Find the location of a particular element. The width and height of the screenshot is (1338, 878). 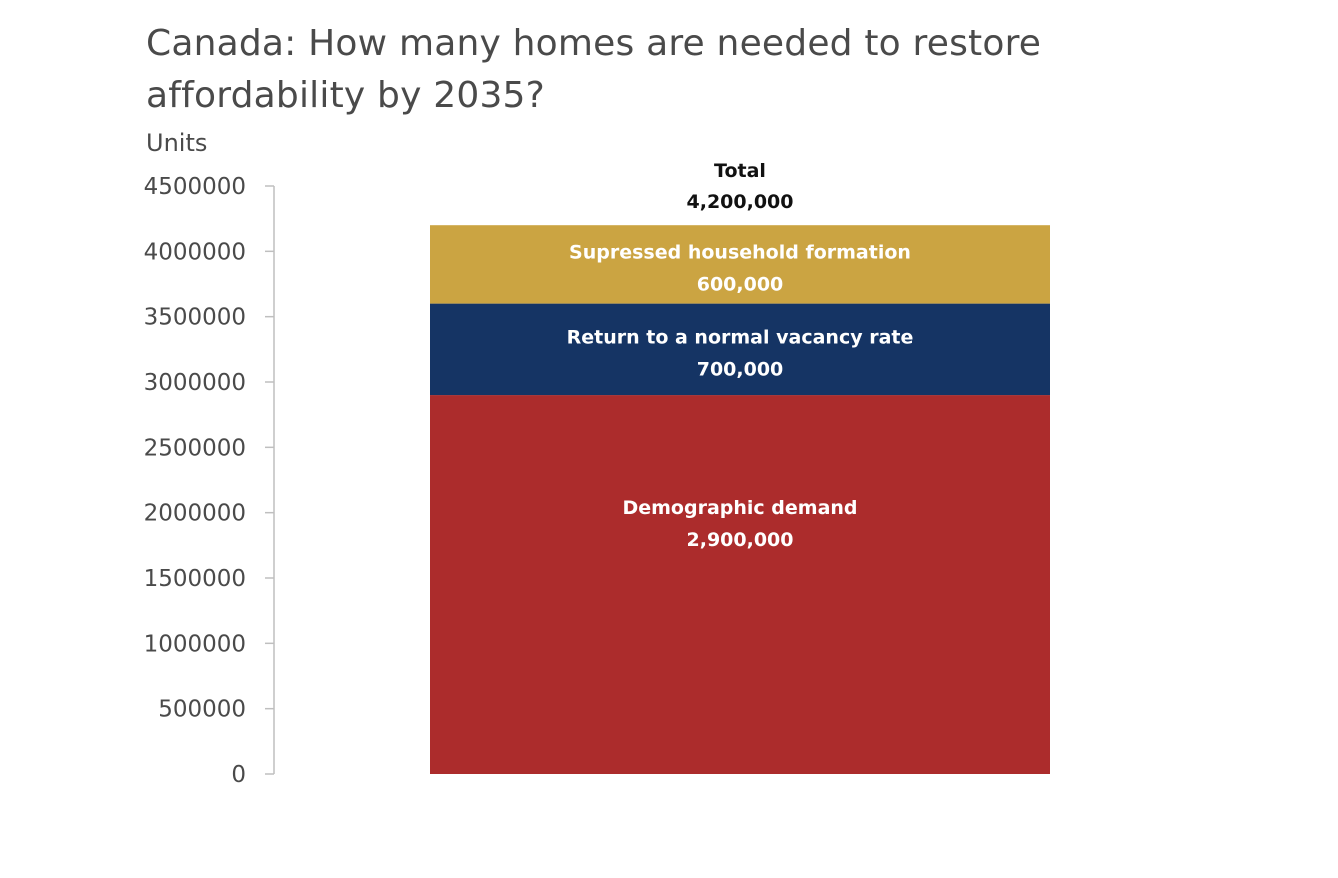

y-tick-label: 3000000 is located at coordinates (195, 383).